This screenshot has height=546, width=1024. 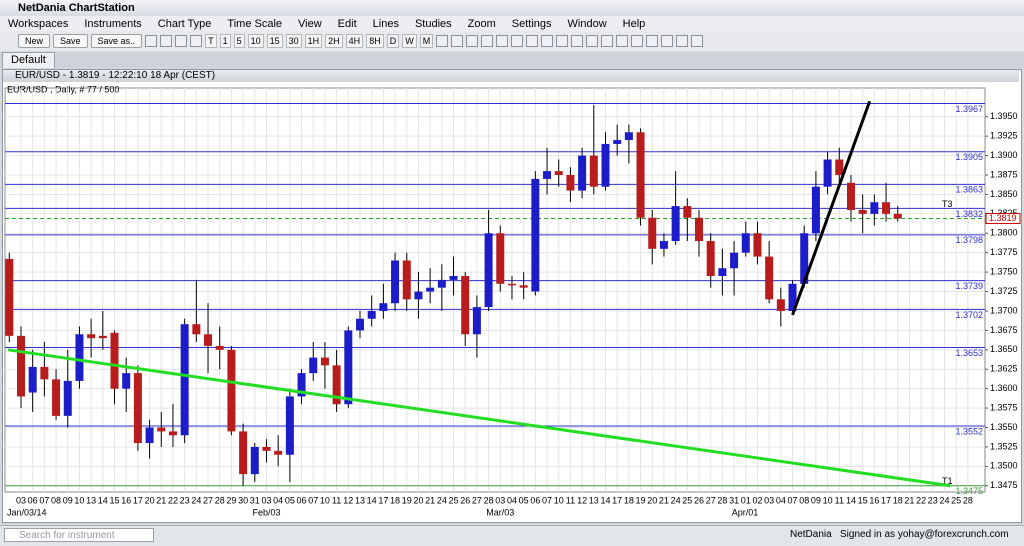 What do you see at coordinates (956, 500) in the screenshot?
I see `x-tick-label: 25` at bounding box center [956, 500].